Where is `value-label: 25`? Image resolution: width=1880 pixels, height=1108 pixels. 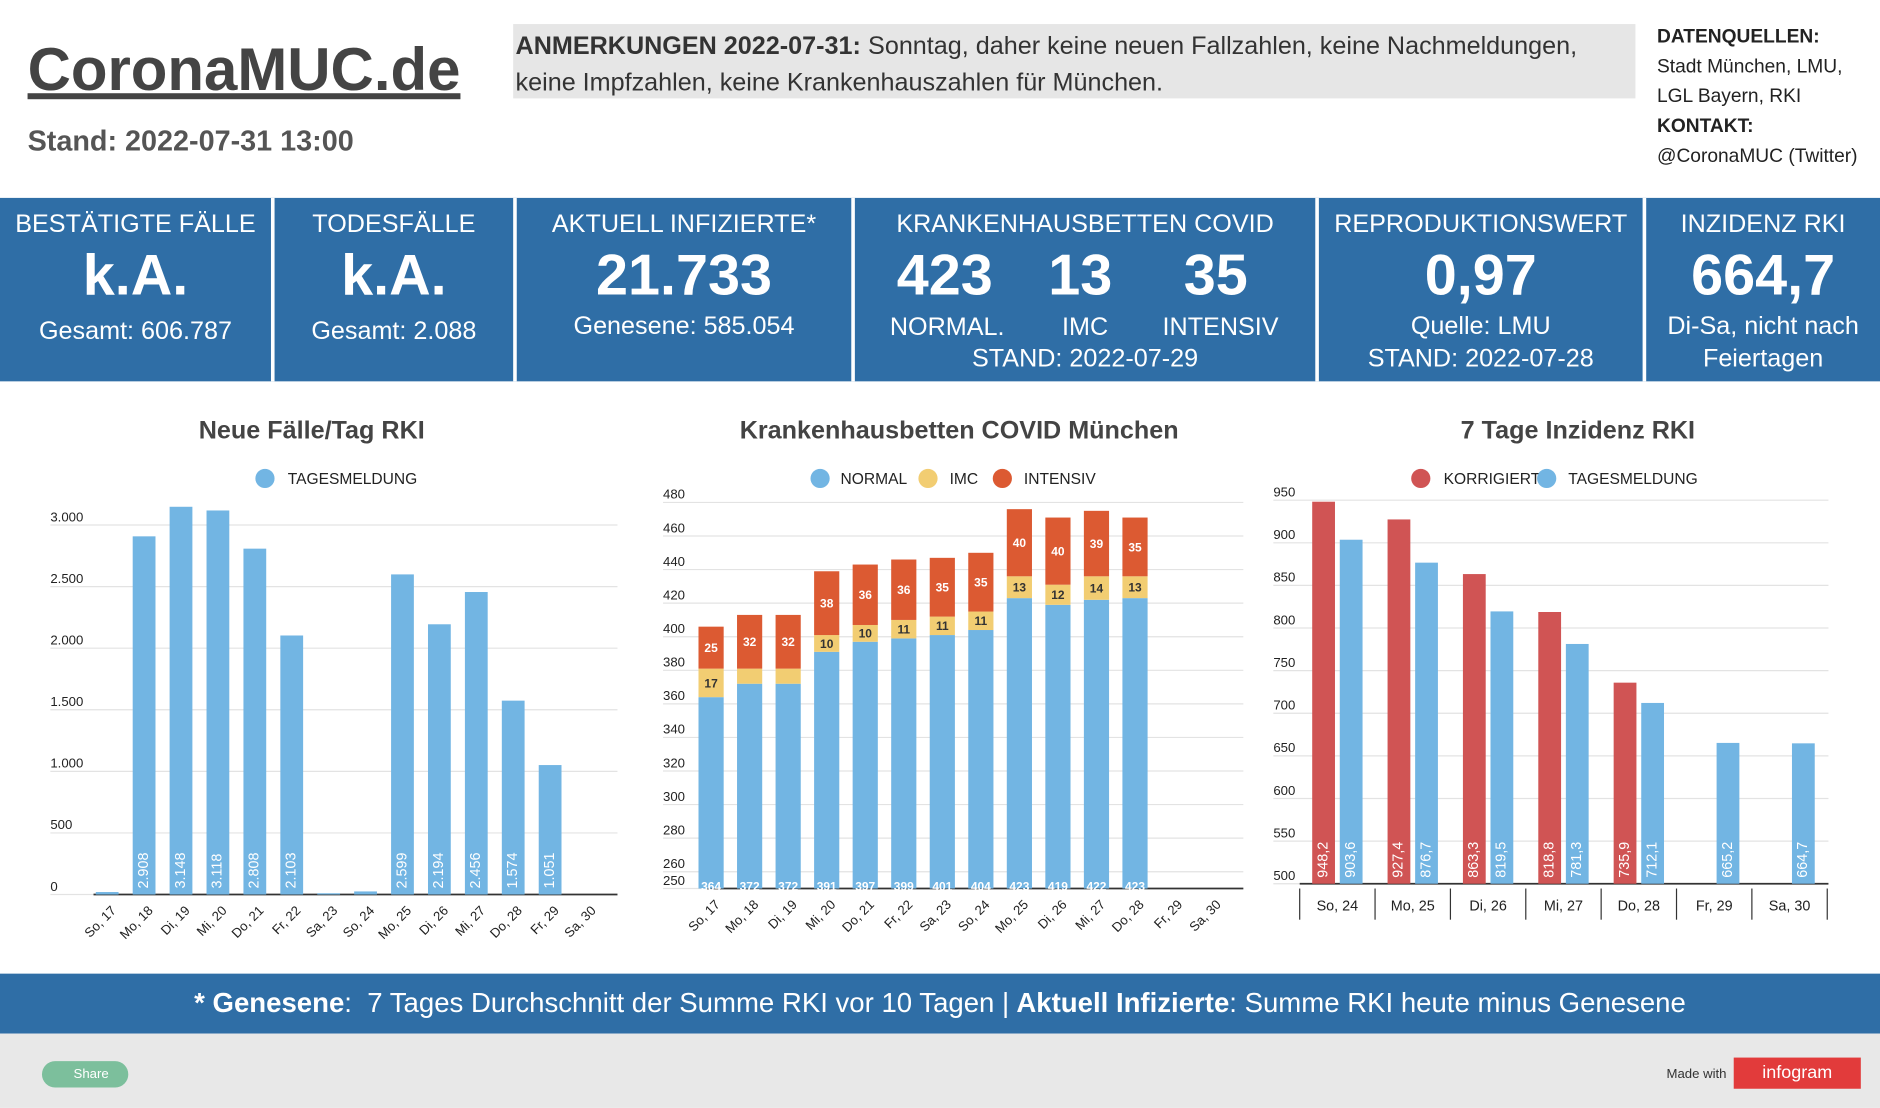 value-label: 25 is located at coordinates (711, 648).